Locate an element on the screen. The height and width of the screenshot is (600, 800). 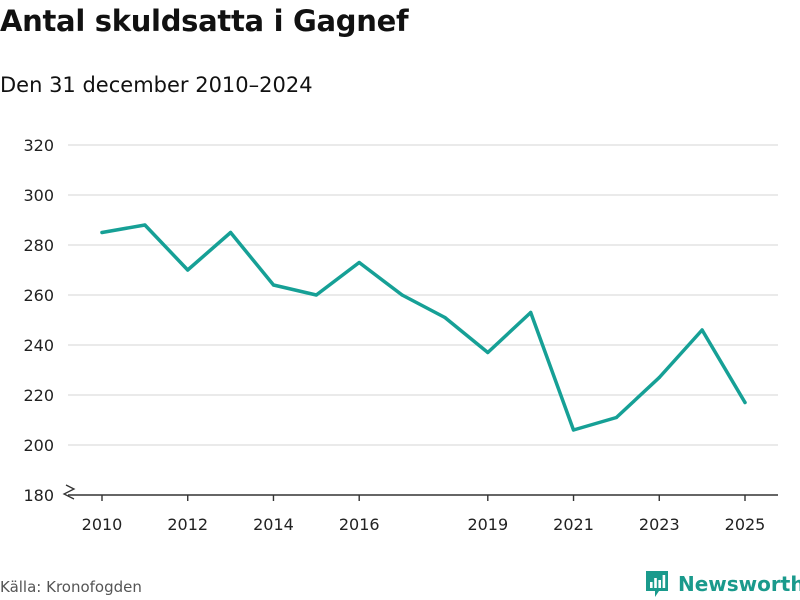
y-tick-label: 180 is located at coordinates (38, 495).